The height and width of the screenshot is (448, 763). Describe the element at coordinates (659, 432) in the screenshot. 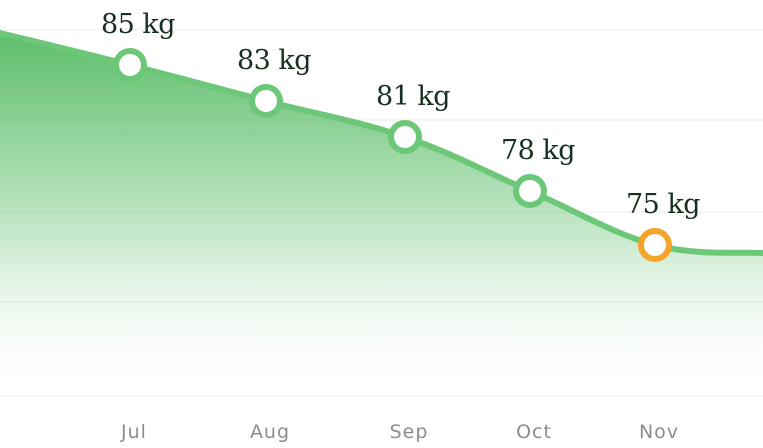

I see `x-tick-nov: Nov` at that location.